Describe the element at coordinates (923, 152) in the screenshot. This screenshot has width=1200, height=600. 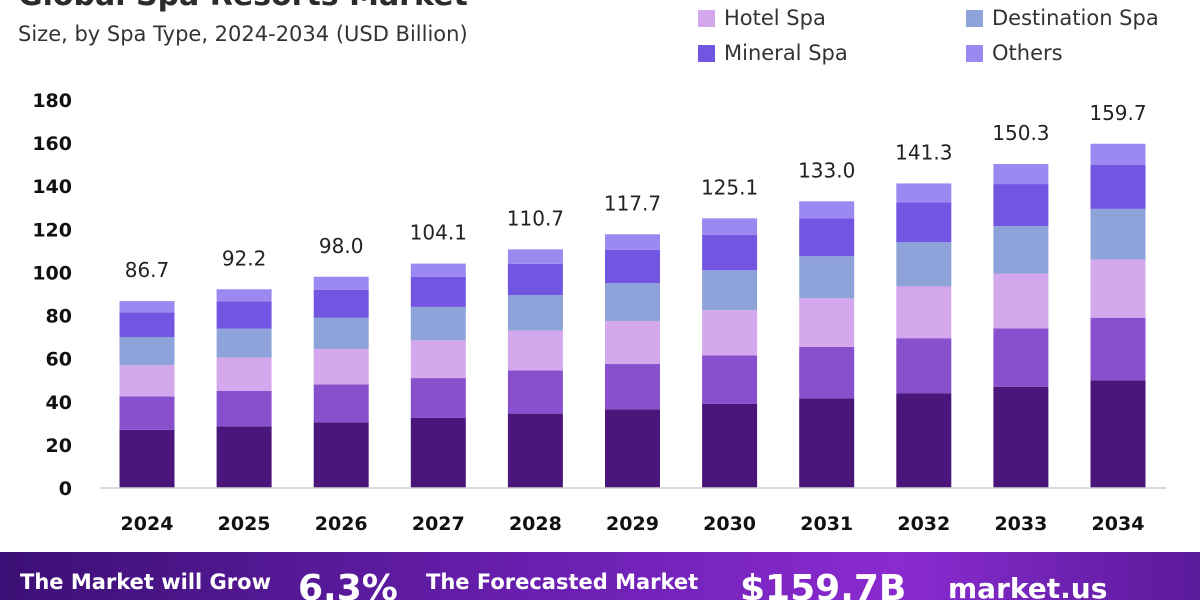
I see `bar-total-label: 141.3` at that location.